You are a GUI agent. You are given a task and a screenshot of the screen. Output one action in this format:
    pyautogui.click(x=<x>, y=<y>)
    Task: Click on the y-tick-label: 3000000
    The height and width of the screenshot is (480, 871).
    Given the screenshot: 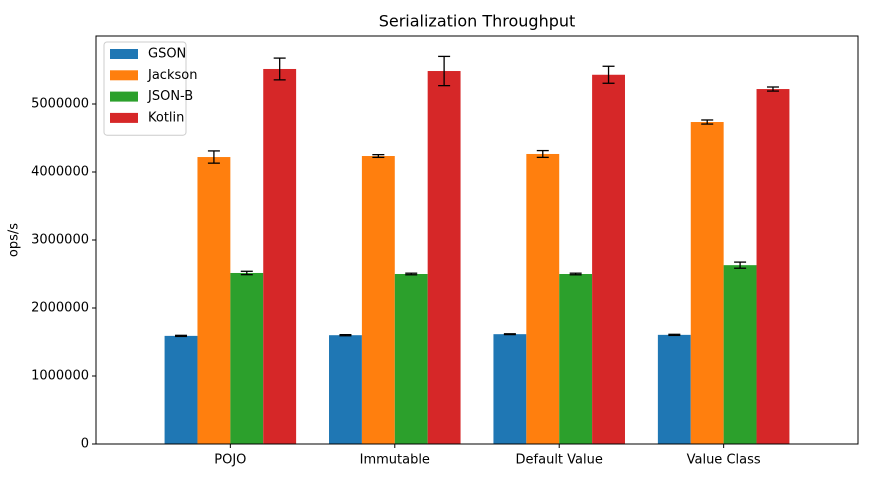 What is the action you would take?
    pyautogui.click(x=60, y=240)
    